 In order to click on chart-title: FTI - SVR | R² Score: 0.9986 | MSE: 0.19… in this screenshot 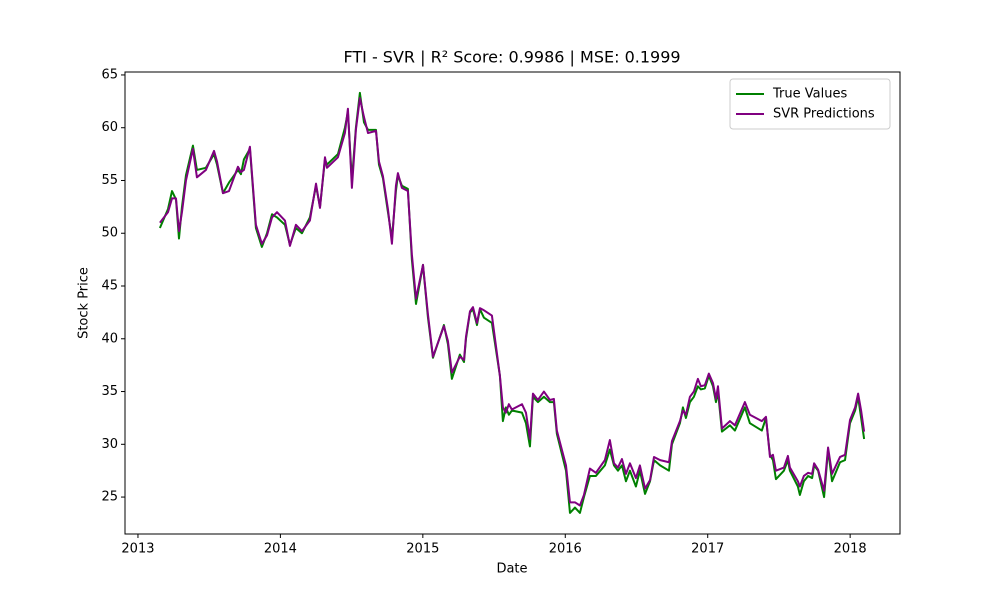, I will do `click(511, 57)`.